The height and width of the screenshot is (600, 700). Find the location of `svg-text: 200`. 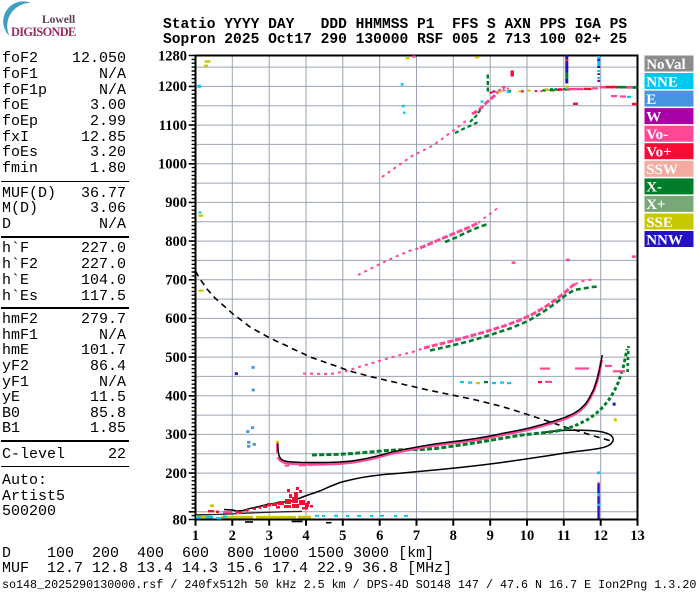

svg-text: 200 is located at coordinates (176, 474).